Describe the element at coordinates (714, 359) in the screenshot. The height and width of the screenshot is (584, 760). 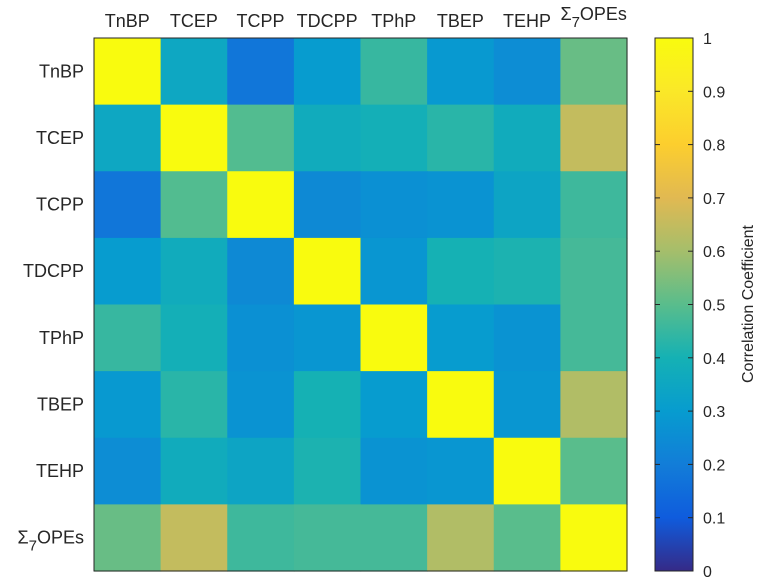
I see `colorbar-tick-label: 0.4` at that location.